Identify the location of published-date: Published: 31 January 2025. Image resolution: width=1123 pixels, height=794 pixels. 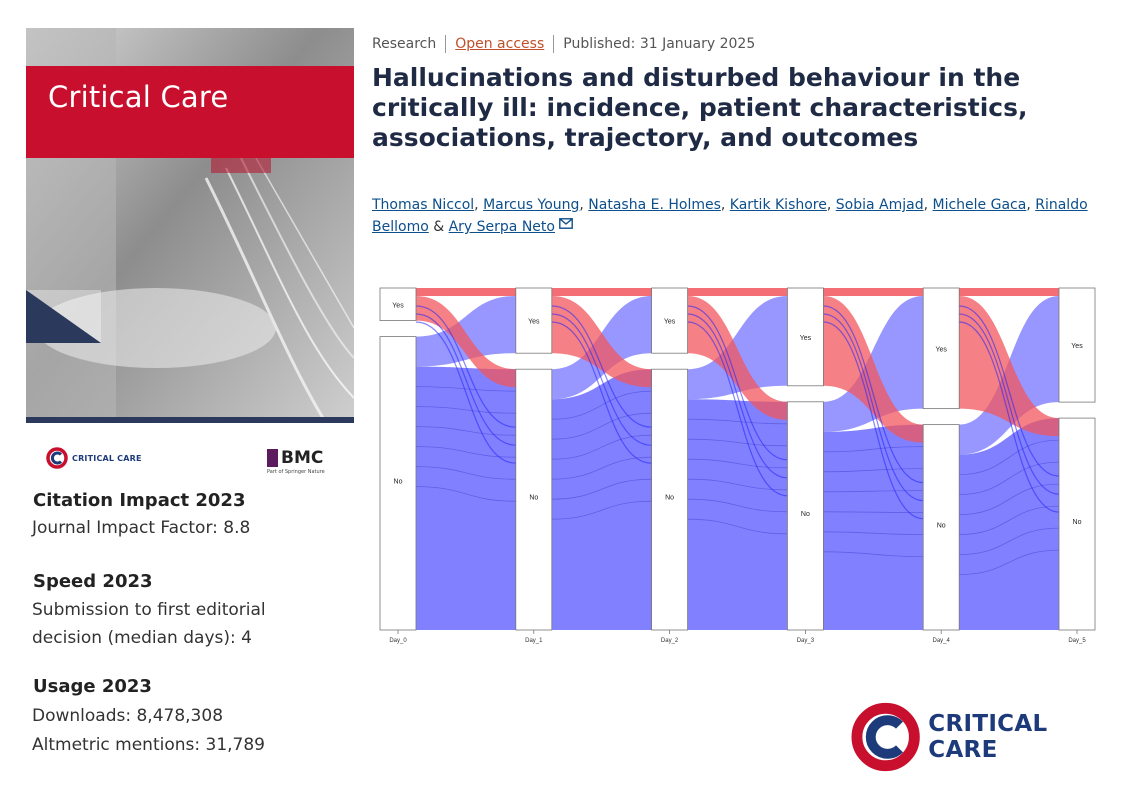
(659, 44).